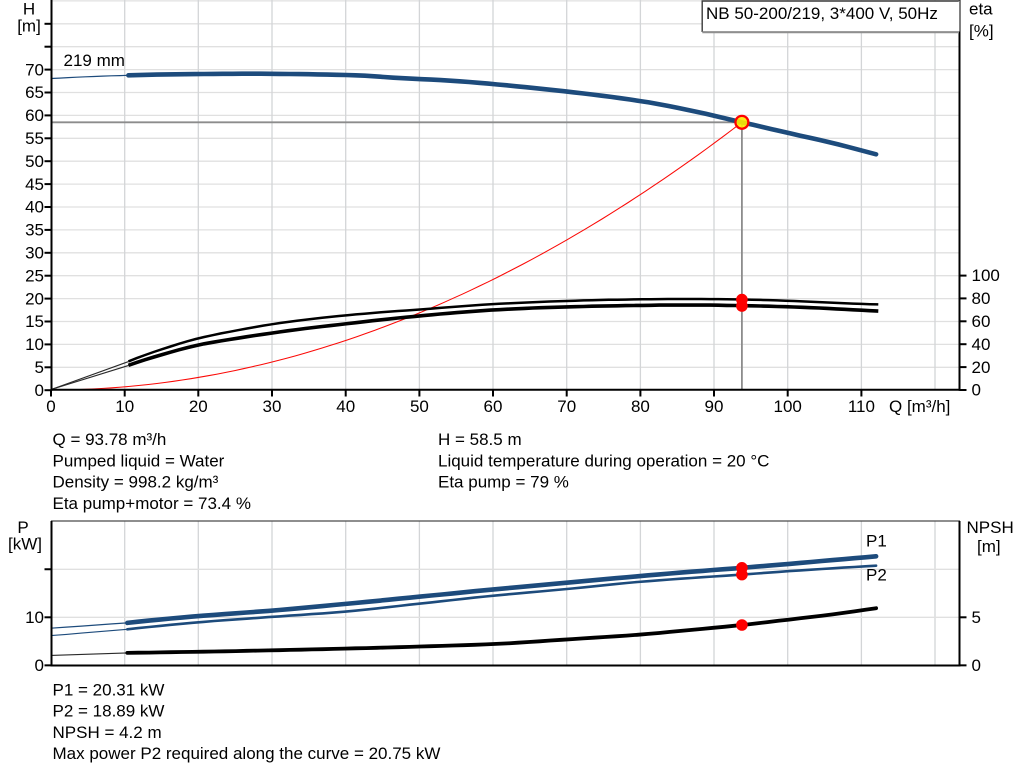 Image resolution: width=1024 pixels, height=781 pixels. What do you see at coordinates (109, 689) in the screenshot?
I see `svg-text: P1 = 20.31 kW` at bounding box center [109, 689].